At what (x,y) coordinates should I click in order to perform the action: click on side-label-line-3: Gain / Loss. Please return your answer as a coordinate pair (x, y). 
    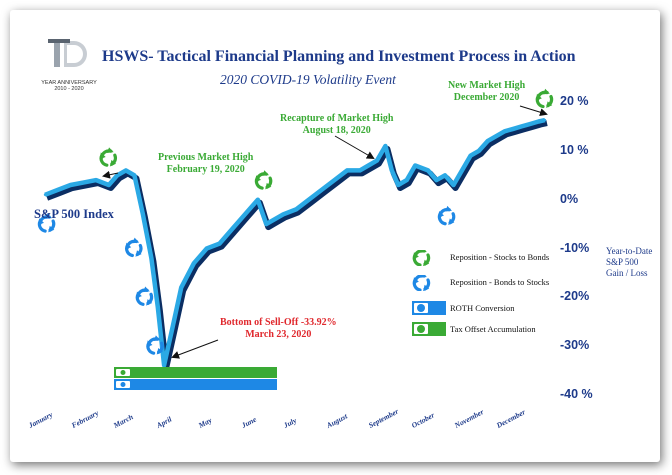
    Looking at the image, I should click on (627, 273).